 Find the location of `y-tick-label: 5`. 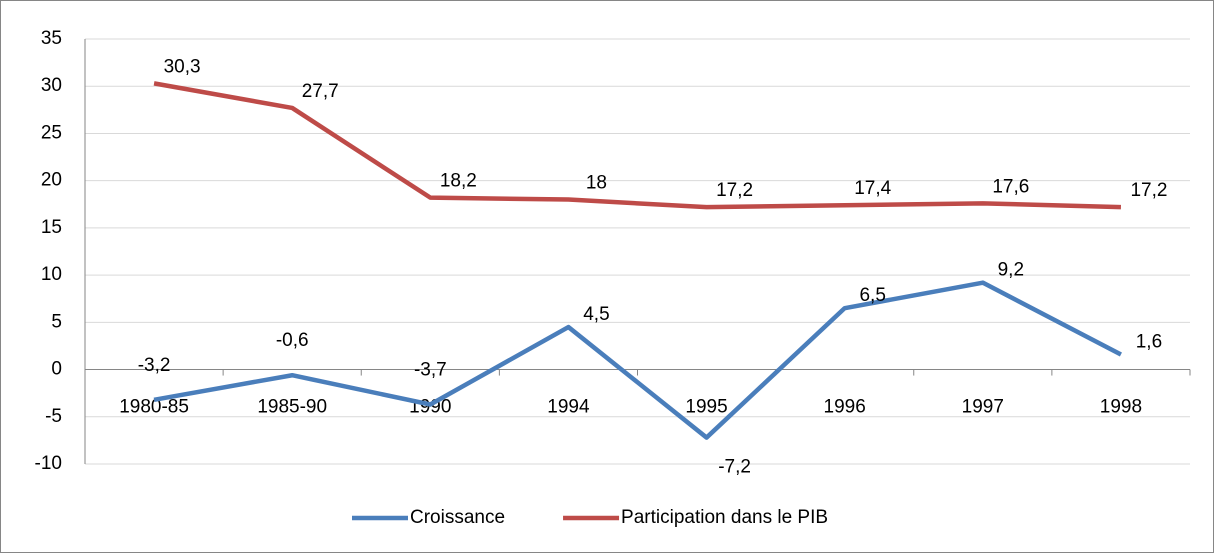

y-tick-label: 5 is located at coordinates (56, 321).